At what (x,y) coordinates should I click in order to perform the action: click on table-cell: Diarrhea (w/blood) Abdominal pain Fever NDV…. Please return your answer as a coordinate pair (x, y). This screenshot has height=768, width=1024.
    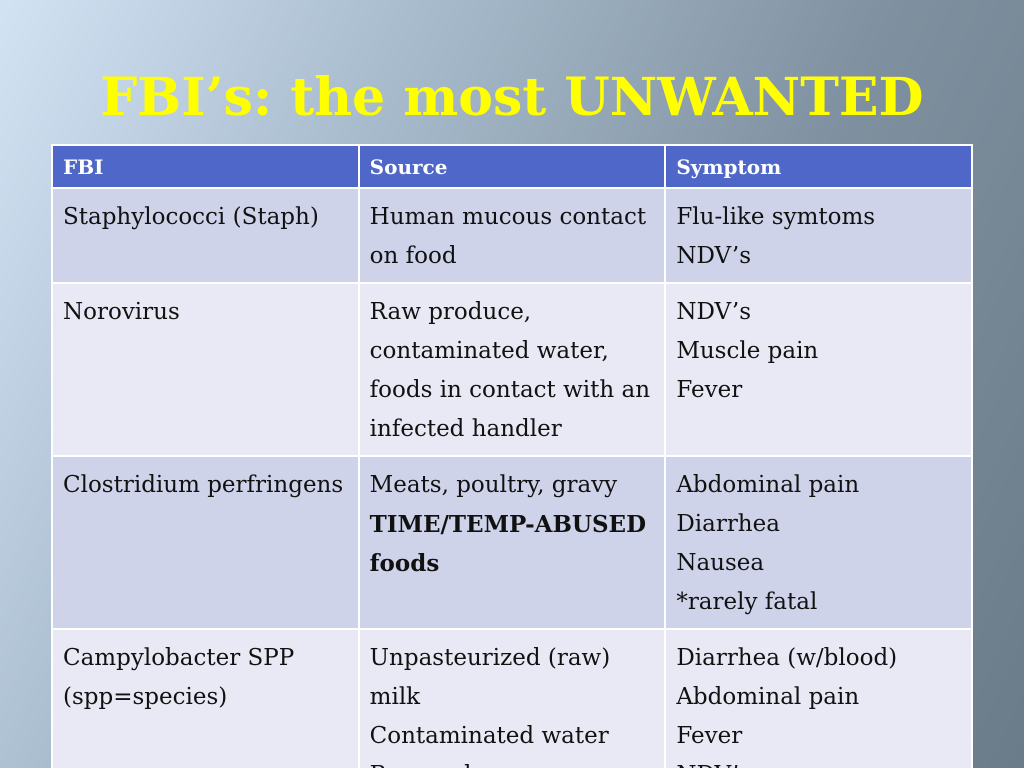
    Looking at the image, I should click on (818, 698).